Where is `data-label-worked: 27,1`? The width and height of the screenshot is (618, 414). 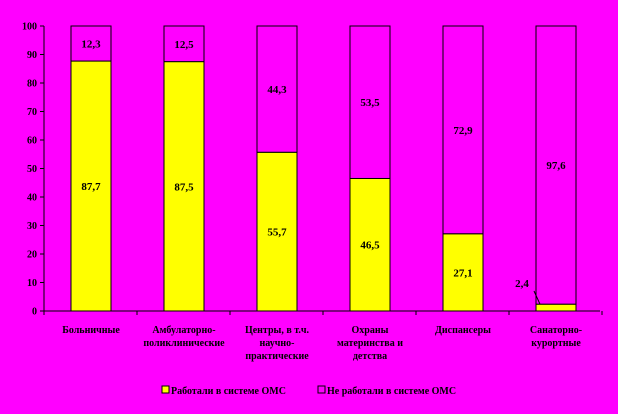 data-label-worked: 27,1 is located at coordinates (462, 273).